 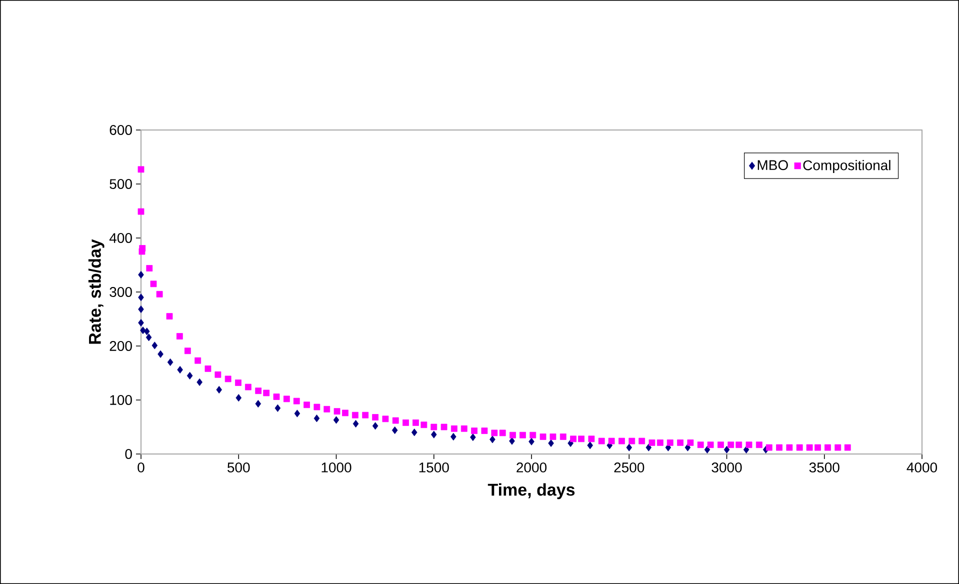 I want to click on x-tick-label: 1500, so click(x=434, y=467).